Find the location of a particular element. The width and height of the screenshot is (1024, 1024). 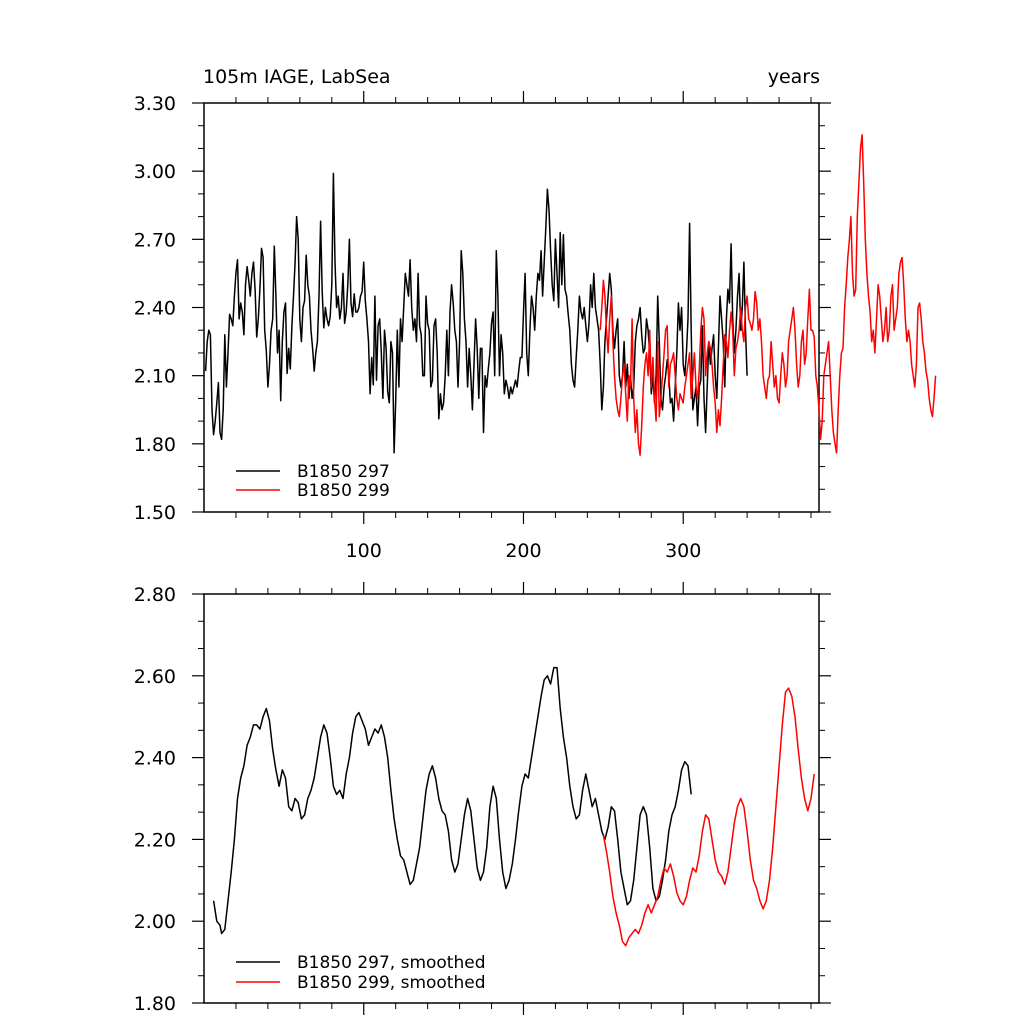

top-title-right: years is located at coordinates (794, 77).